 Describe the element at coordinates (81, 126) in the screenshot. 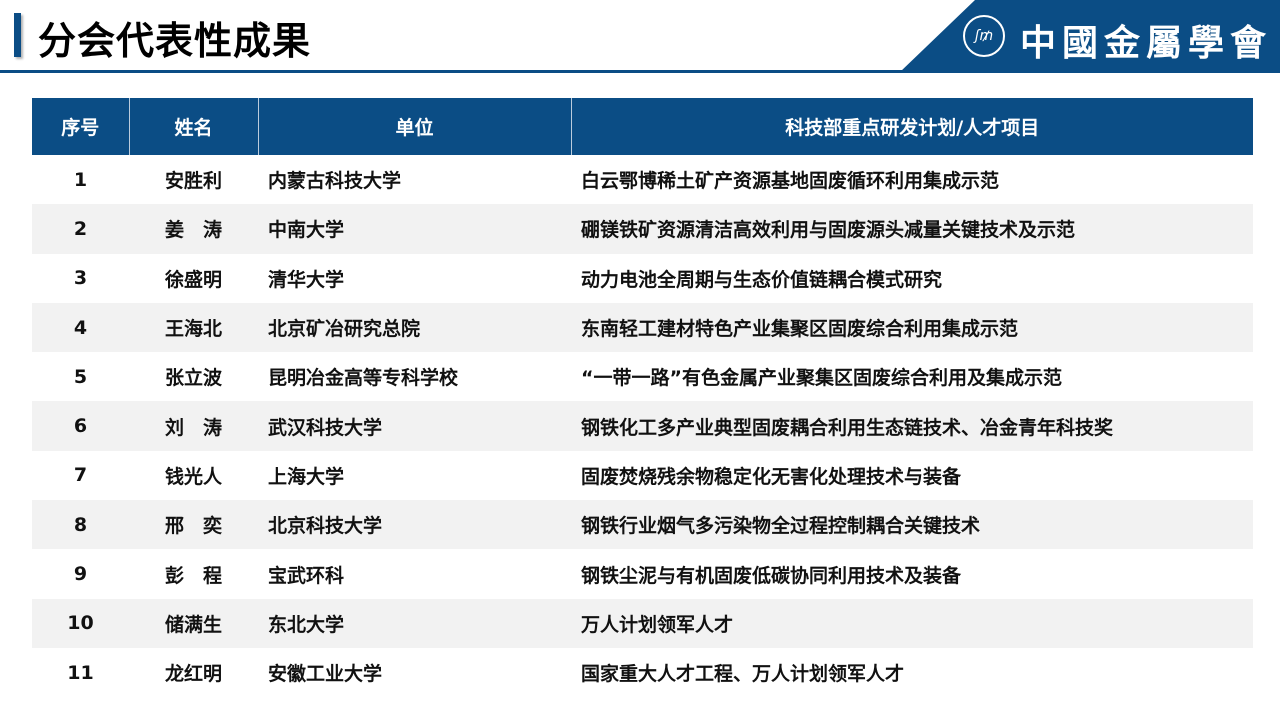

I see `header-seq: 序号` at that location.